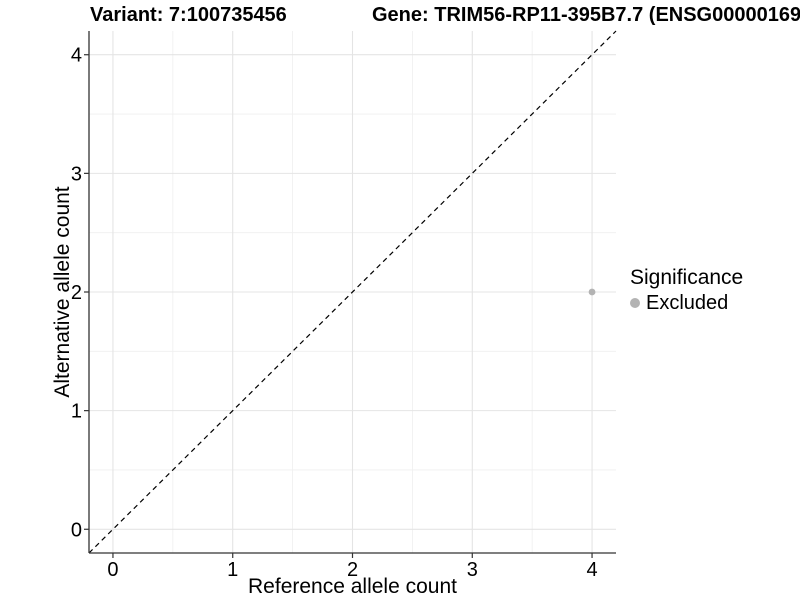 This screenshot has width=800, height=600. I want to click on y-tick-label: 3, so click(76, 174).